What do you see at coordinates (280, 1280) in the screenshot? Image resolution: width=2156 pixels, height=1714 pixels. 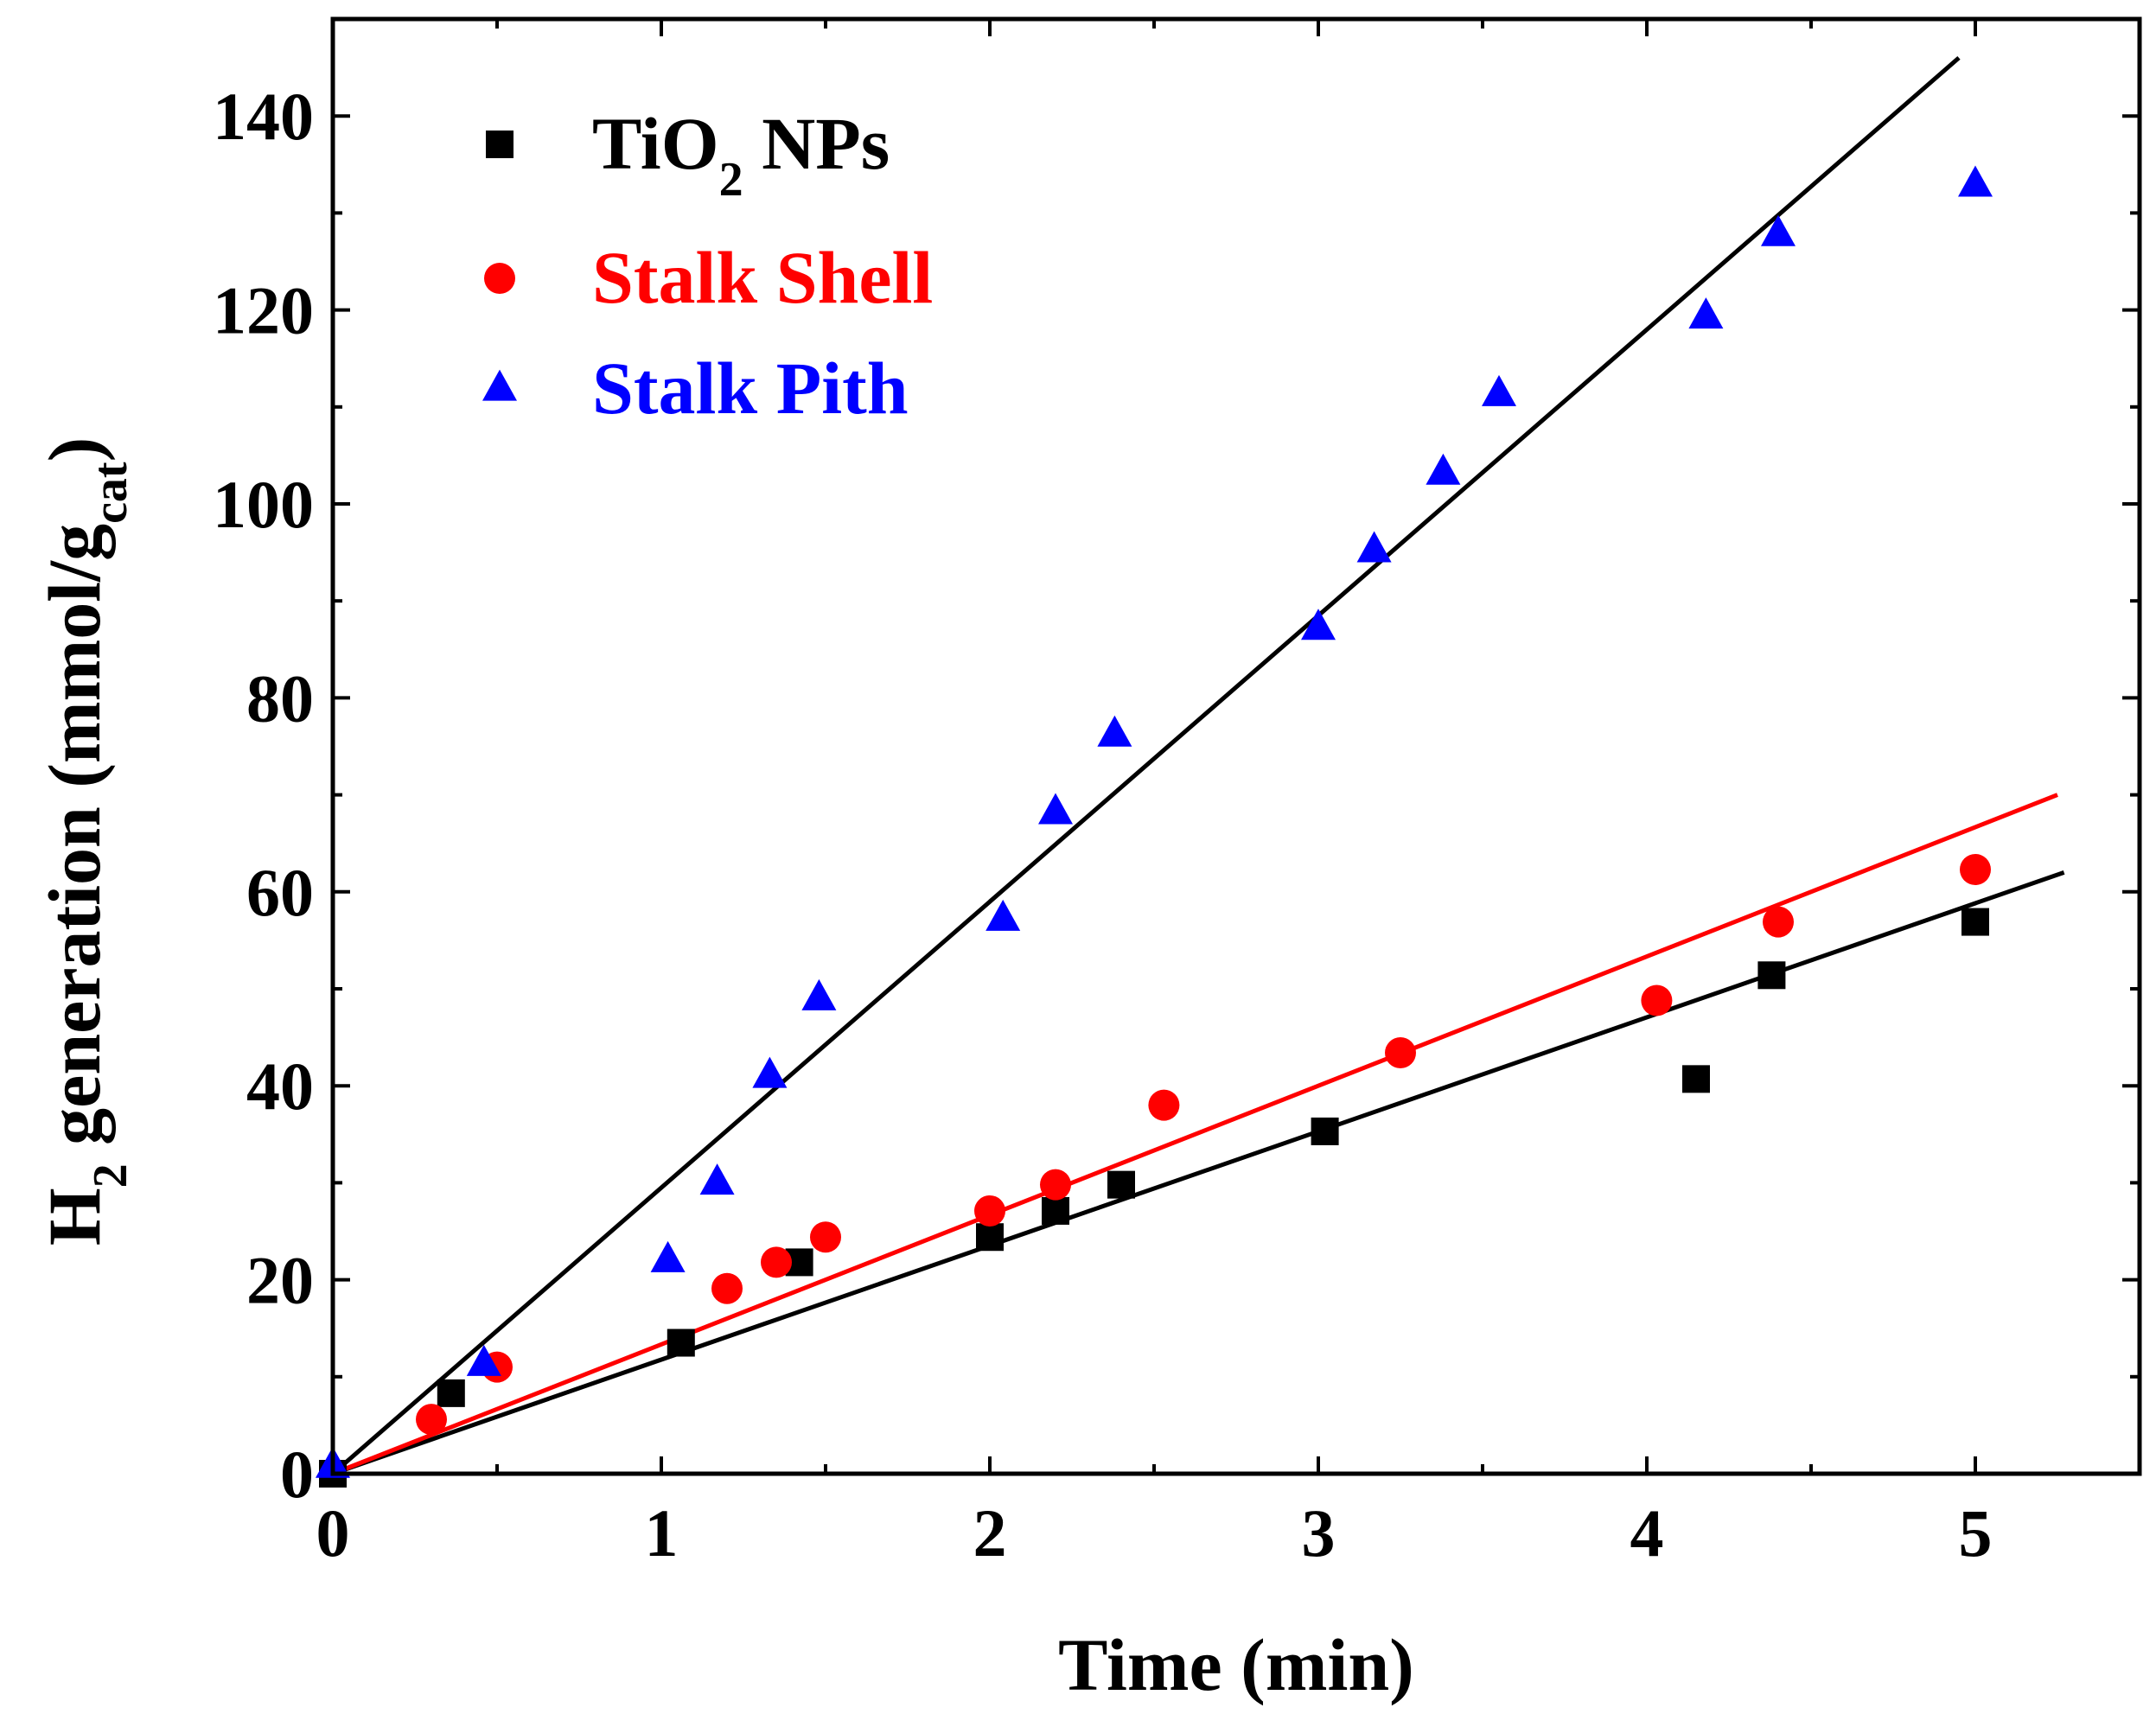 I see `y-tick-label: 20` at bounding box center [280, 1280].